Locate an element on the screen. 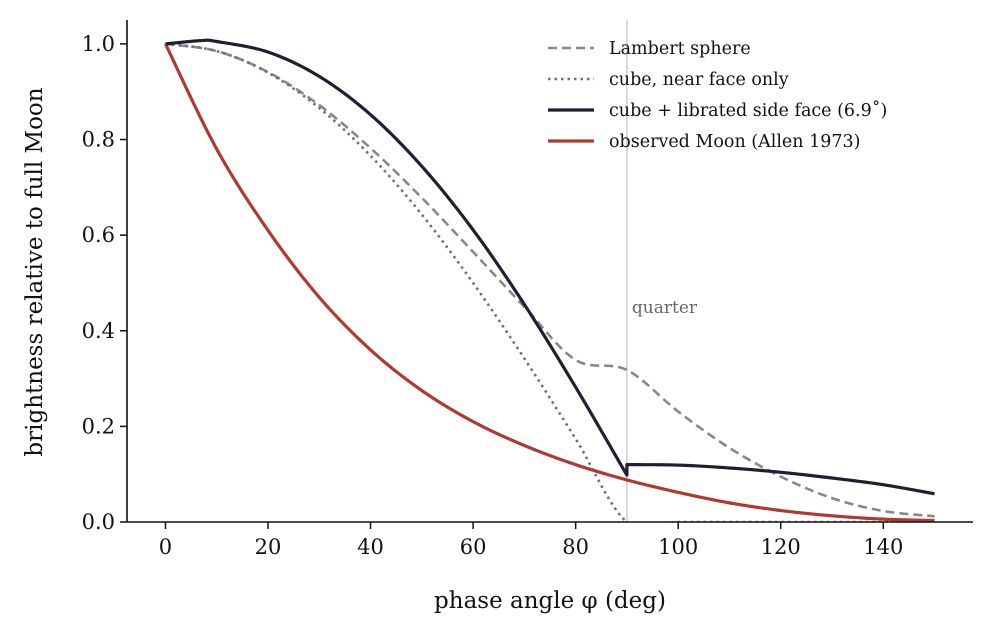  legend-label-1: cube, near face only is located at coordinates (699, 80).